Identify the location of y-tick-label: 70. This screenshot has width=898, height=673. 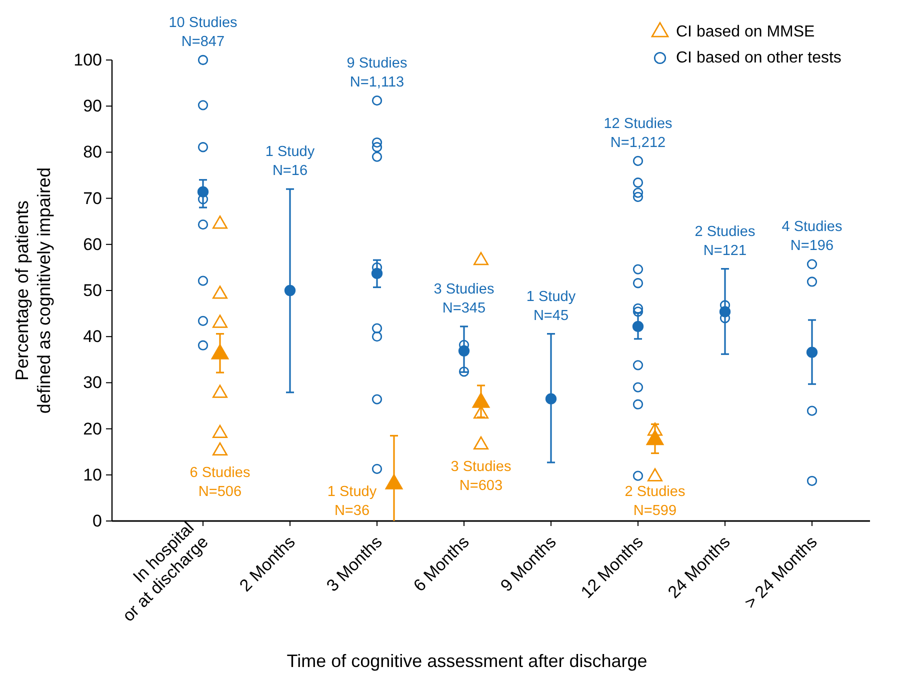
(92, 198).